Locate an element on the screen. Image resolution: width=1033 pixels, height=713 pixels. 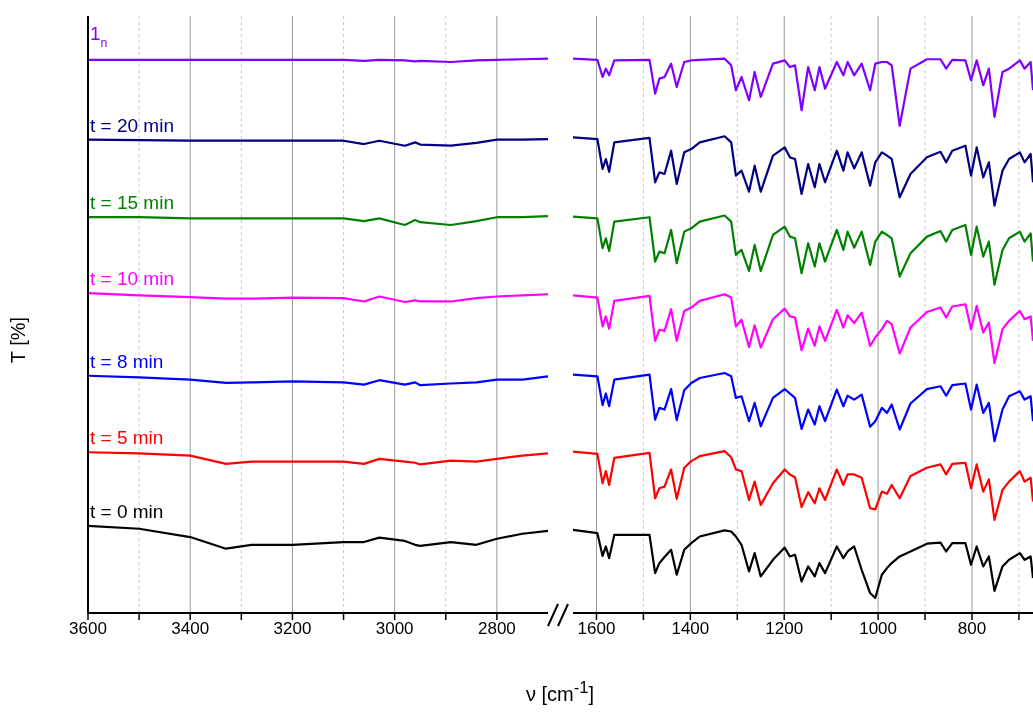
series-label: t = 5 min is located at coordinates (127, 438).